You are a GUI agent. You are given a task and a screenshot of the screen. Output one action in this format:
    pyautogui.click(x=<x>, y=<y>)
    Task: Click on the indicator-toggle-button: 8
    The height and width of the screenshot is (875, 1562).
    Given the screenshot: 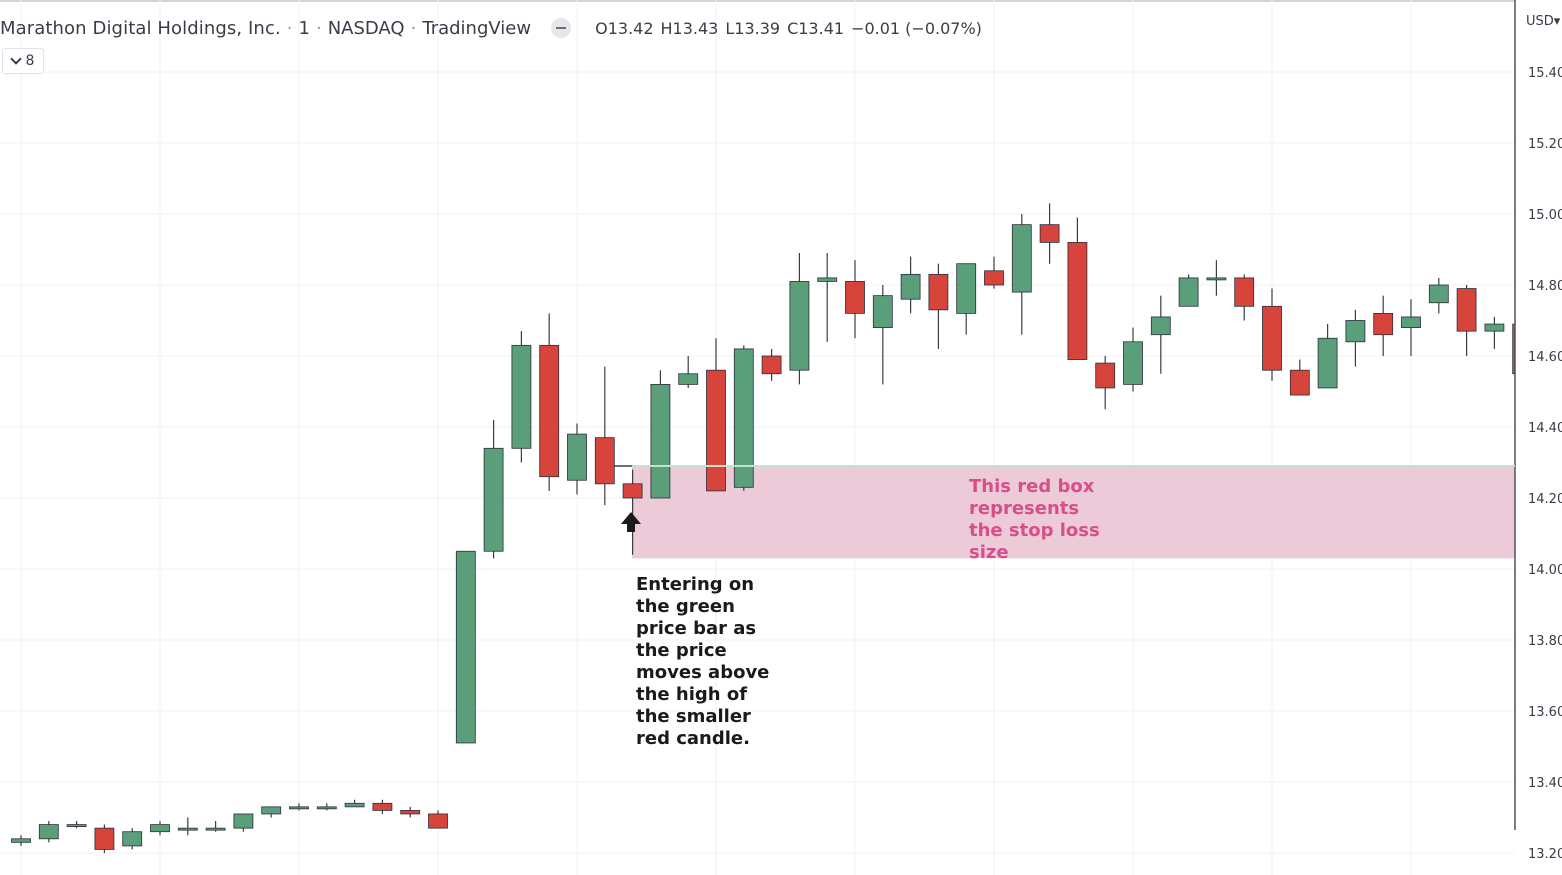 What is the action you would take?
    pyautogui.click(x=23, y=61)
    